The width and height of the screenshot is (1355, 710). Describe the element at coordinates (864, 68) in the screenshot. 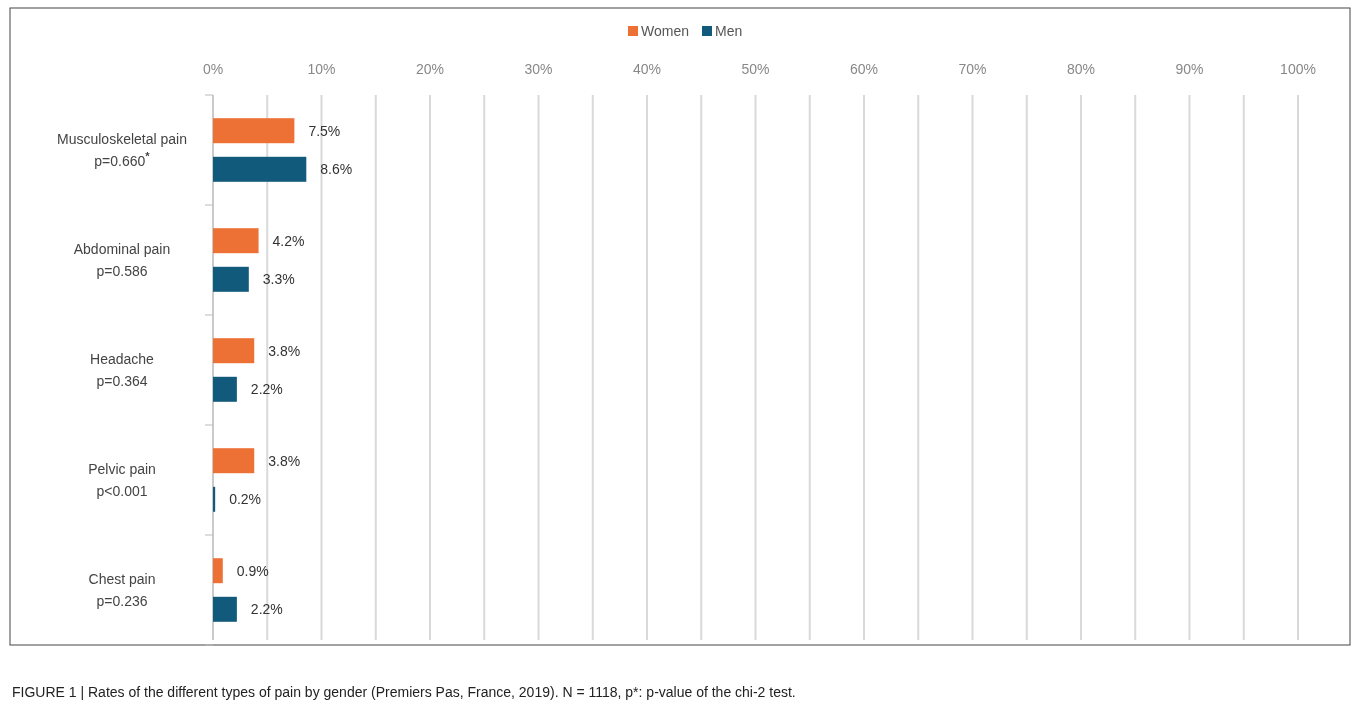

I see `x-tick-label: 60%` at that location.